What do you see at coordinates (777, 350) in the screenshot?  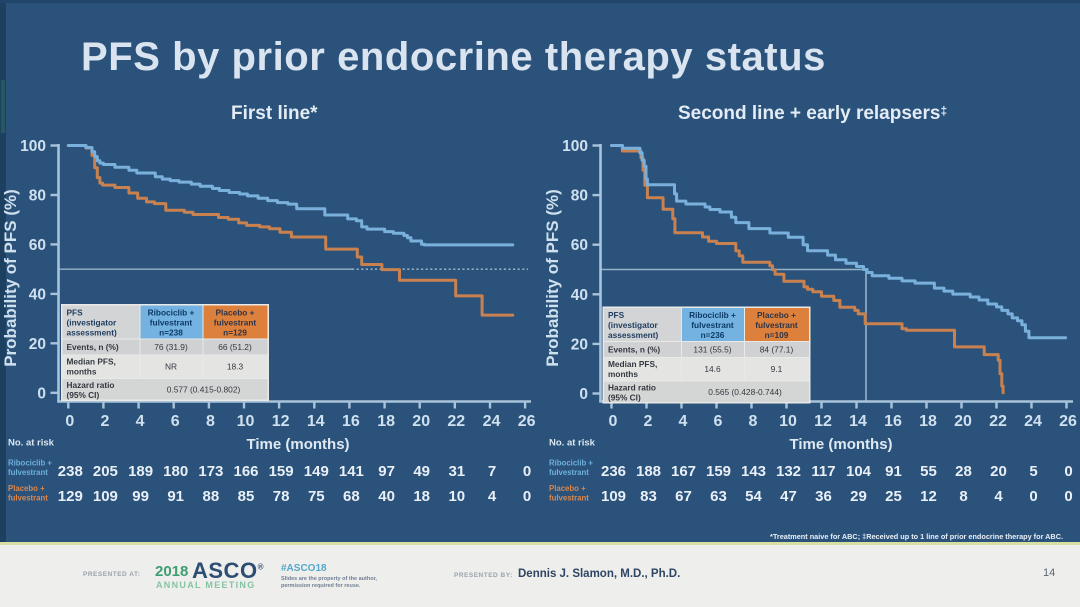 I see `svg-text: 84 (77.1)` at bounding box center [777, 350].